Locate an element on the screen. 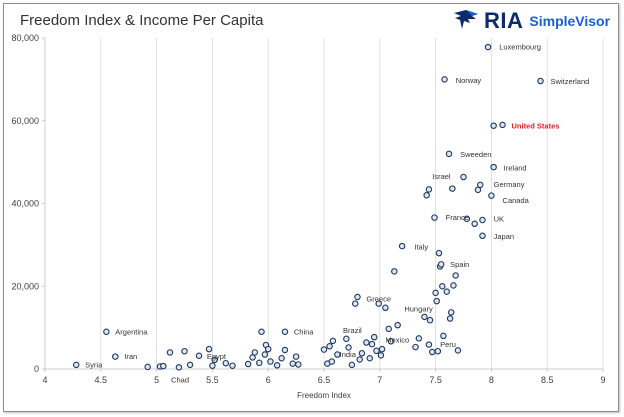 This screenshot has height=417, width=624. point-label: China is located at coordinates (304, 331).